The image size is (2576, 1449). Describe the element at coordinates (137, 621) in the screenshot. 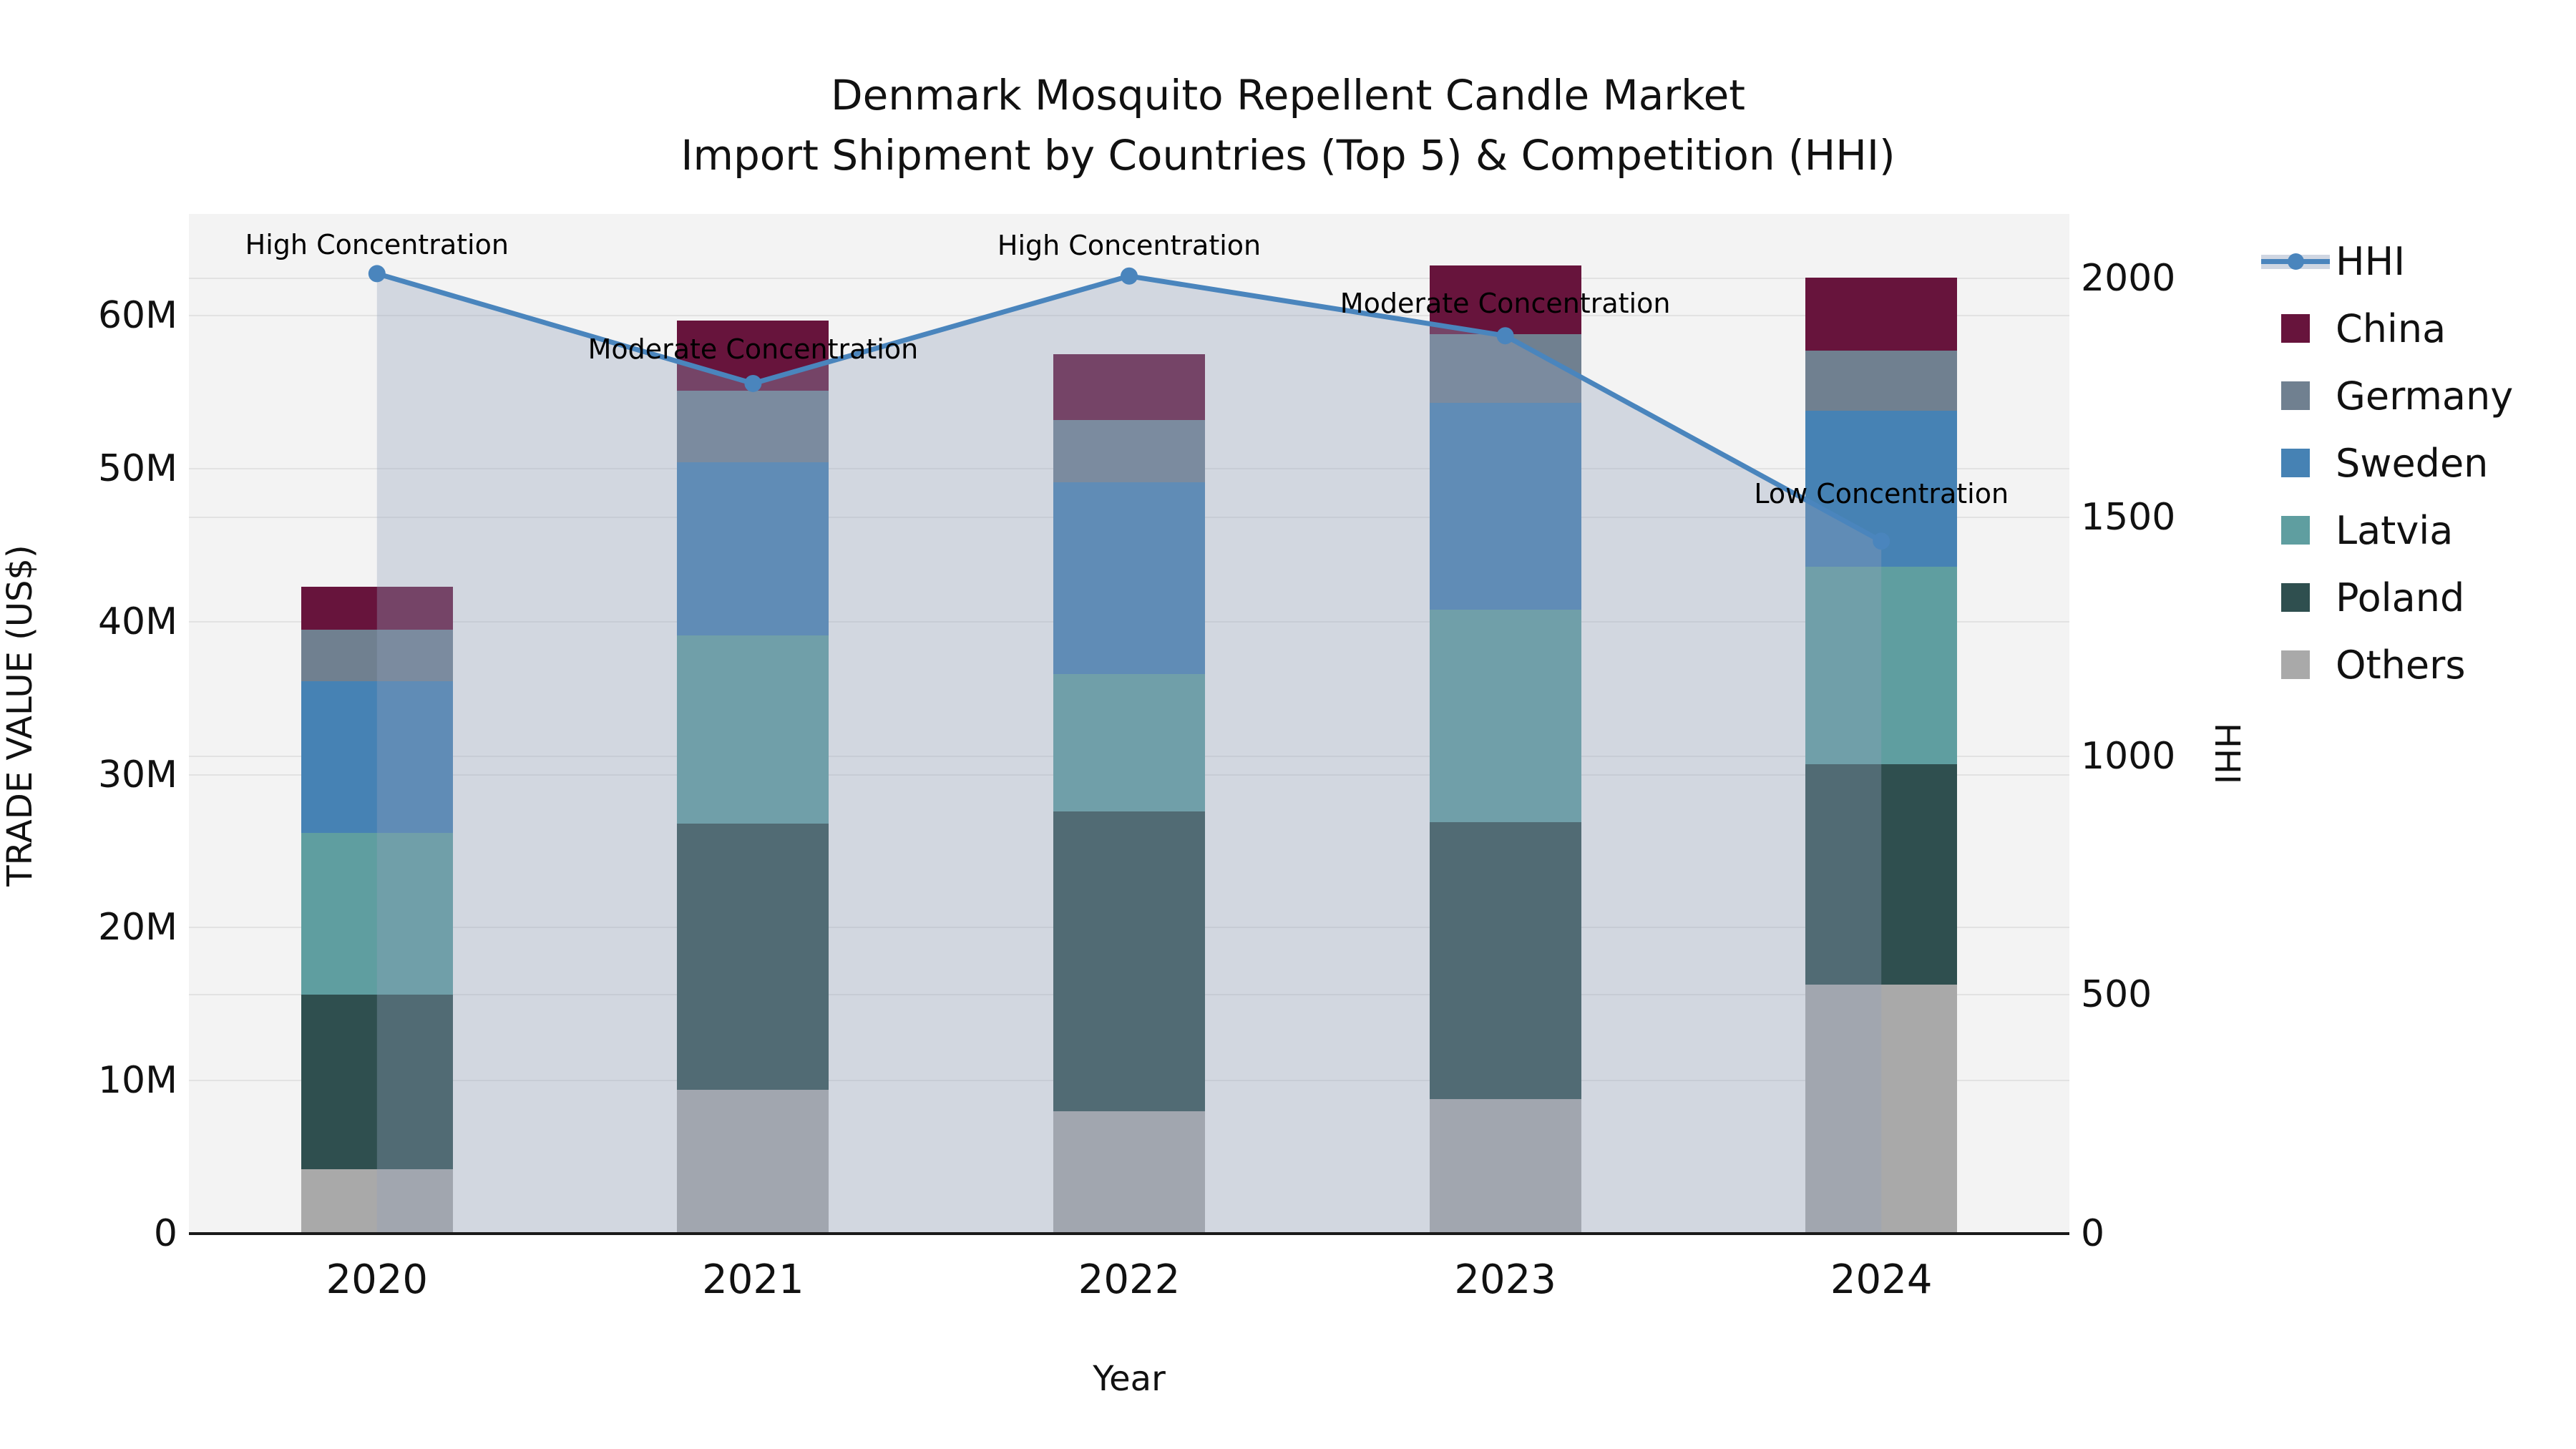

I see `y-tick-left-40M: 40M` at that location.